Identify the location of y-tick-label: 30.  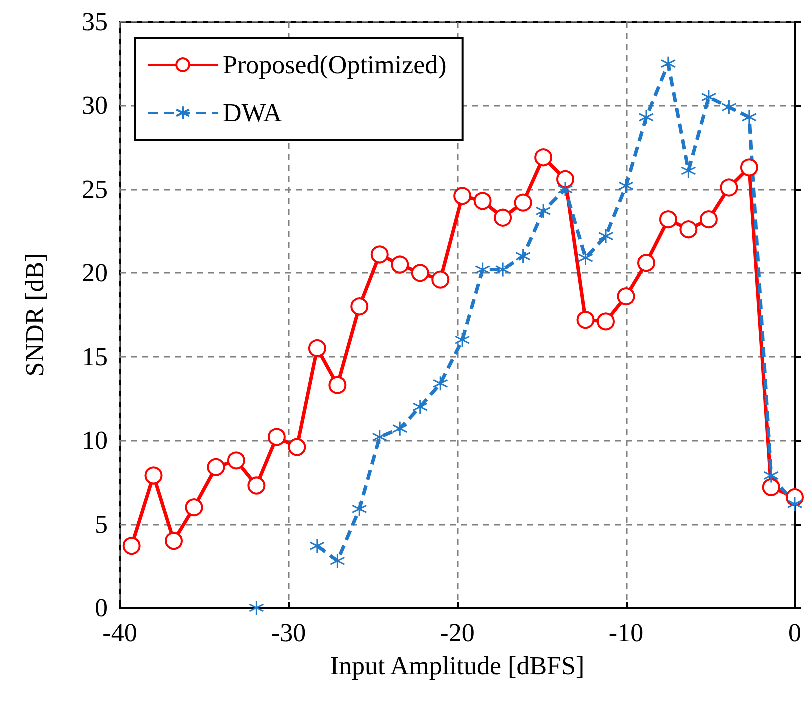
(95, 105).